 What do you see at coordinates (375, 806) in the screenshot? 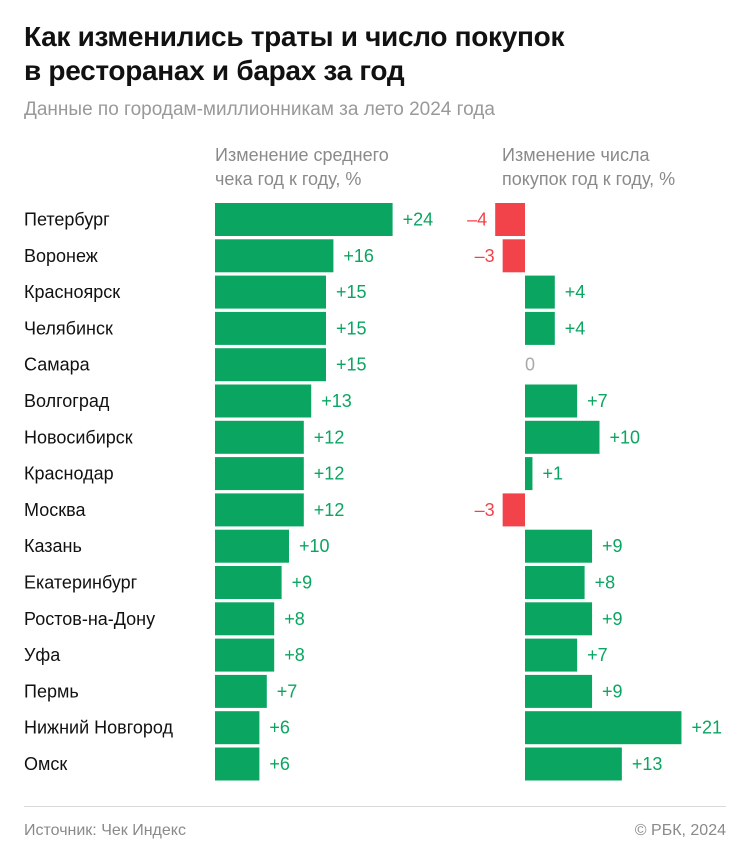
I see `footer-divider` at bounding box center [375, 806].